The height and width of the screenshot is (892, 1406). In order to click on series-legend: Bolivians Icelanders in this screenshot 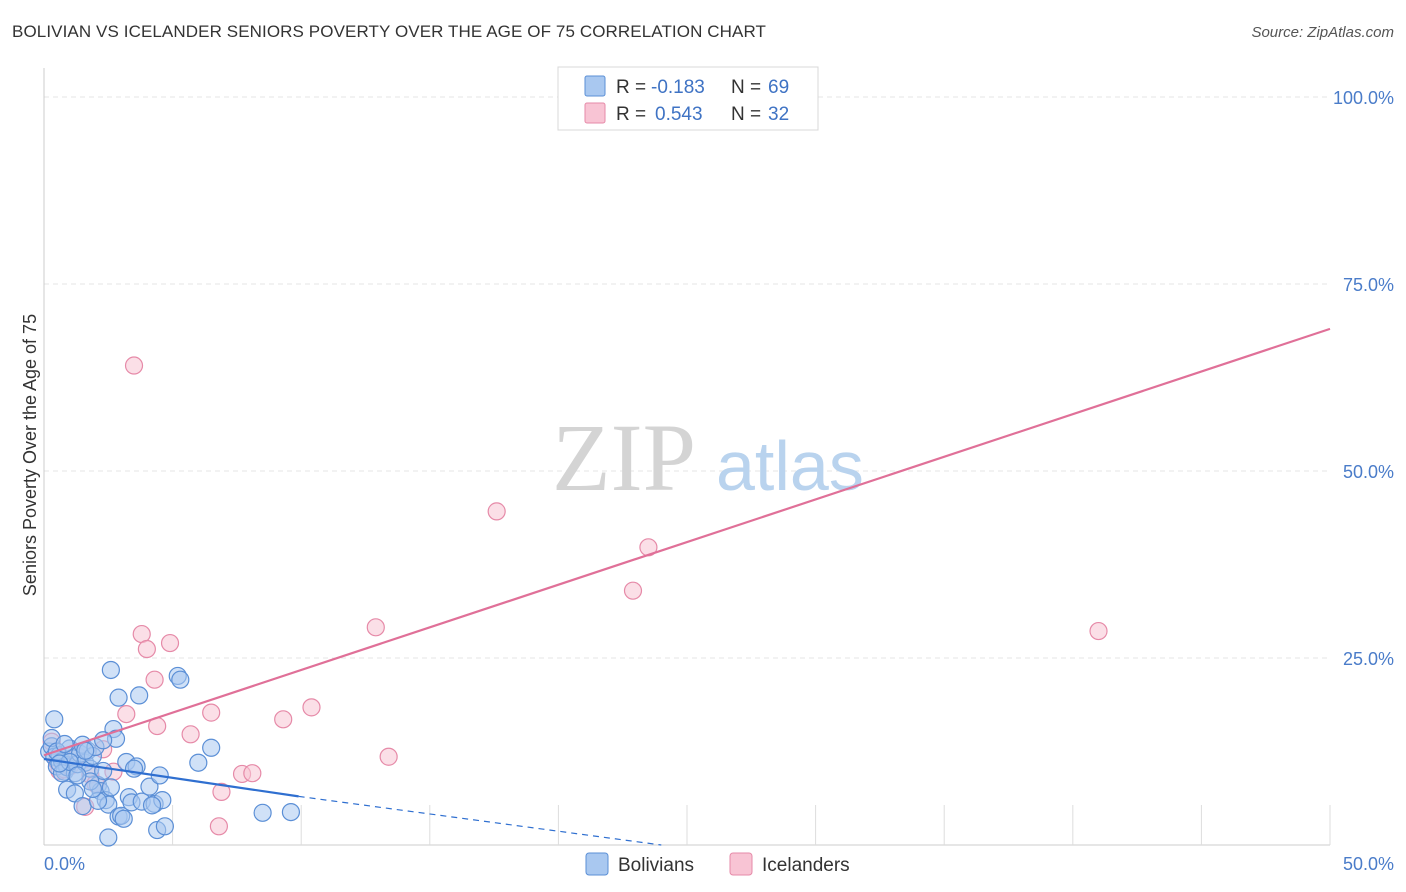, I will do `click(717, 864)`.